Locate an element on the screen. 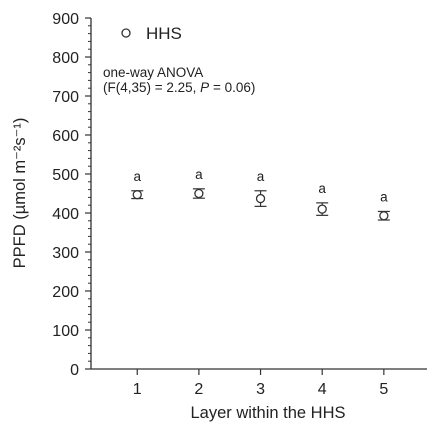  y-tick-label: 800 is located at coordinates (65, 58).